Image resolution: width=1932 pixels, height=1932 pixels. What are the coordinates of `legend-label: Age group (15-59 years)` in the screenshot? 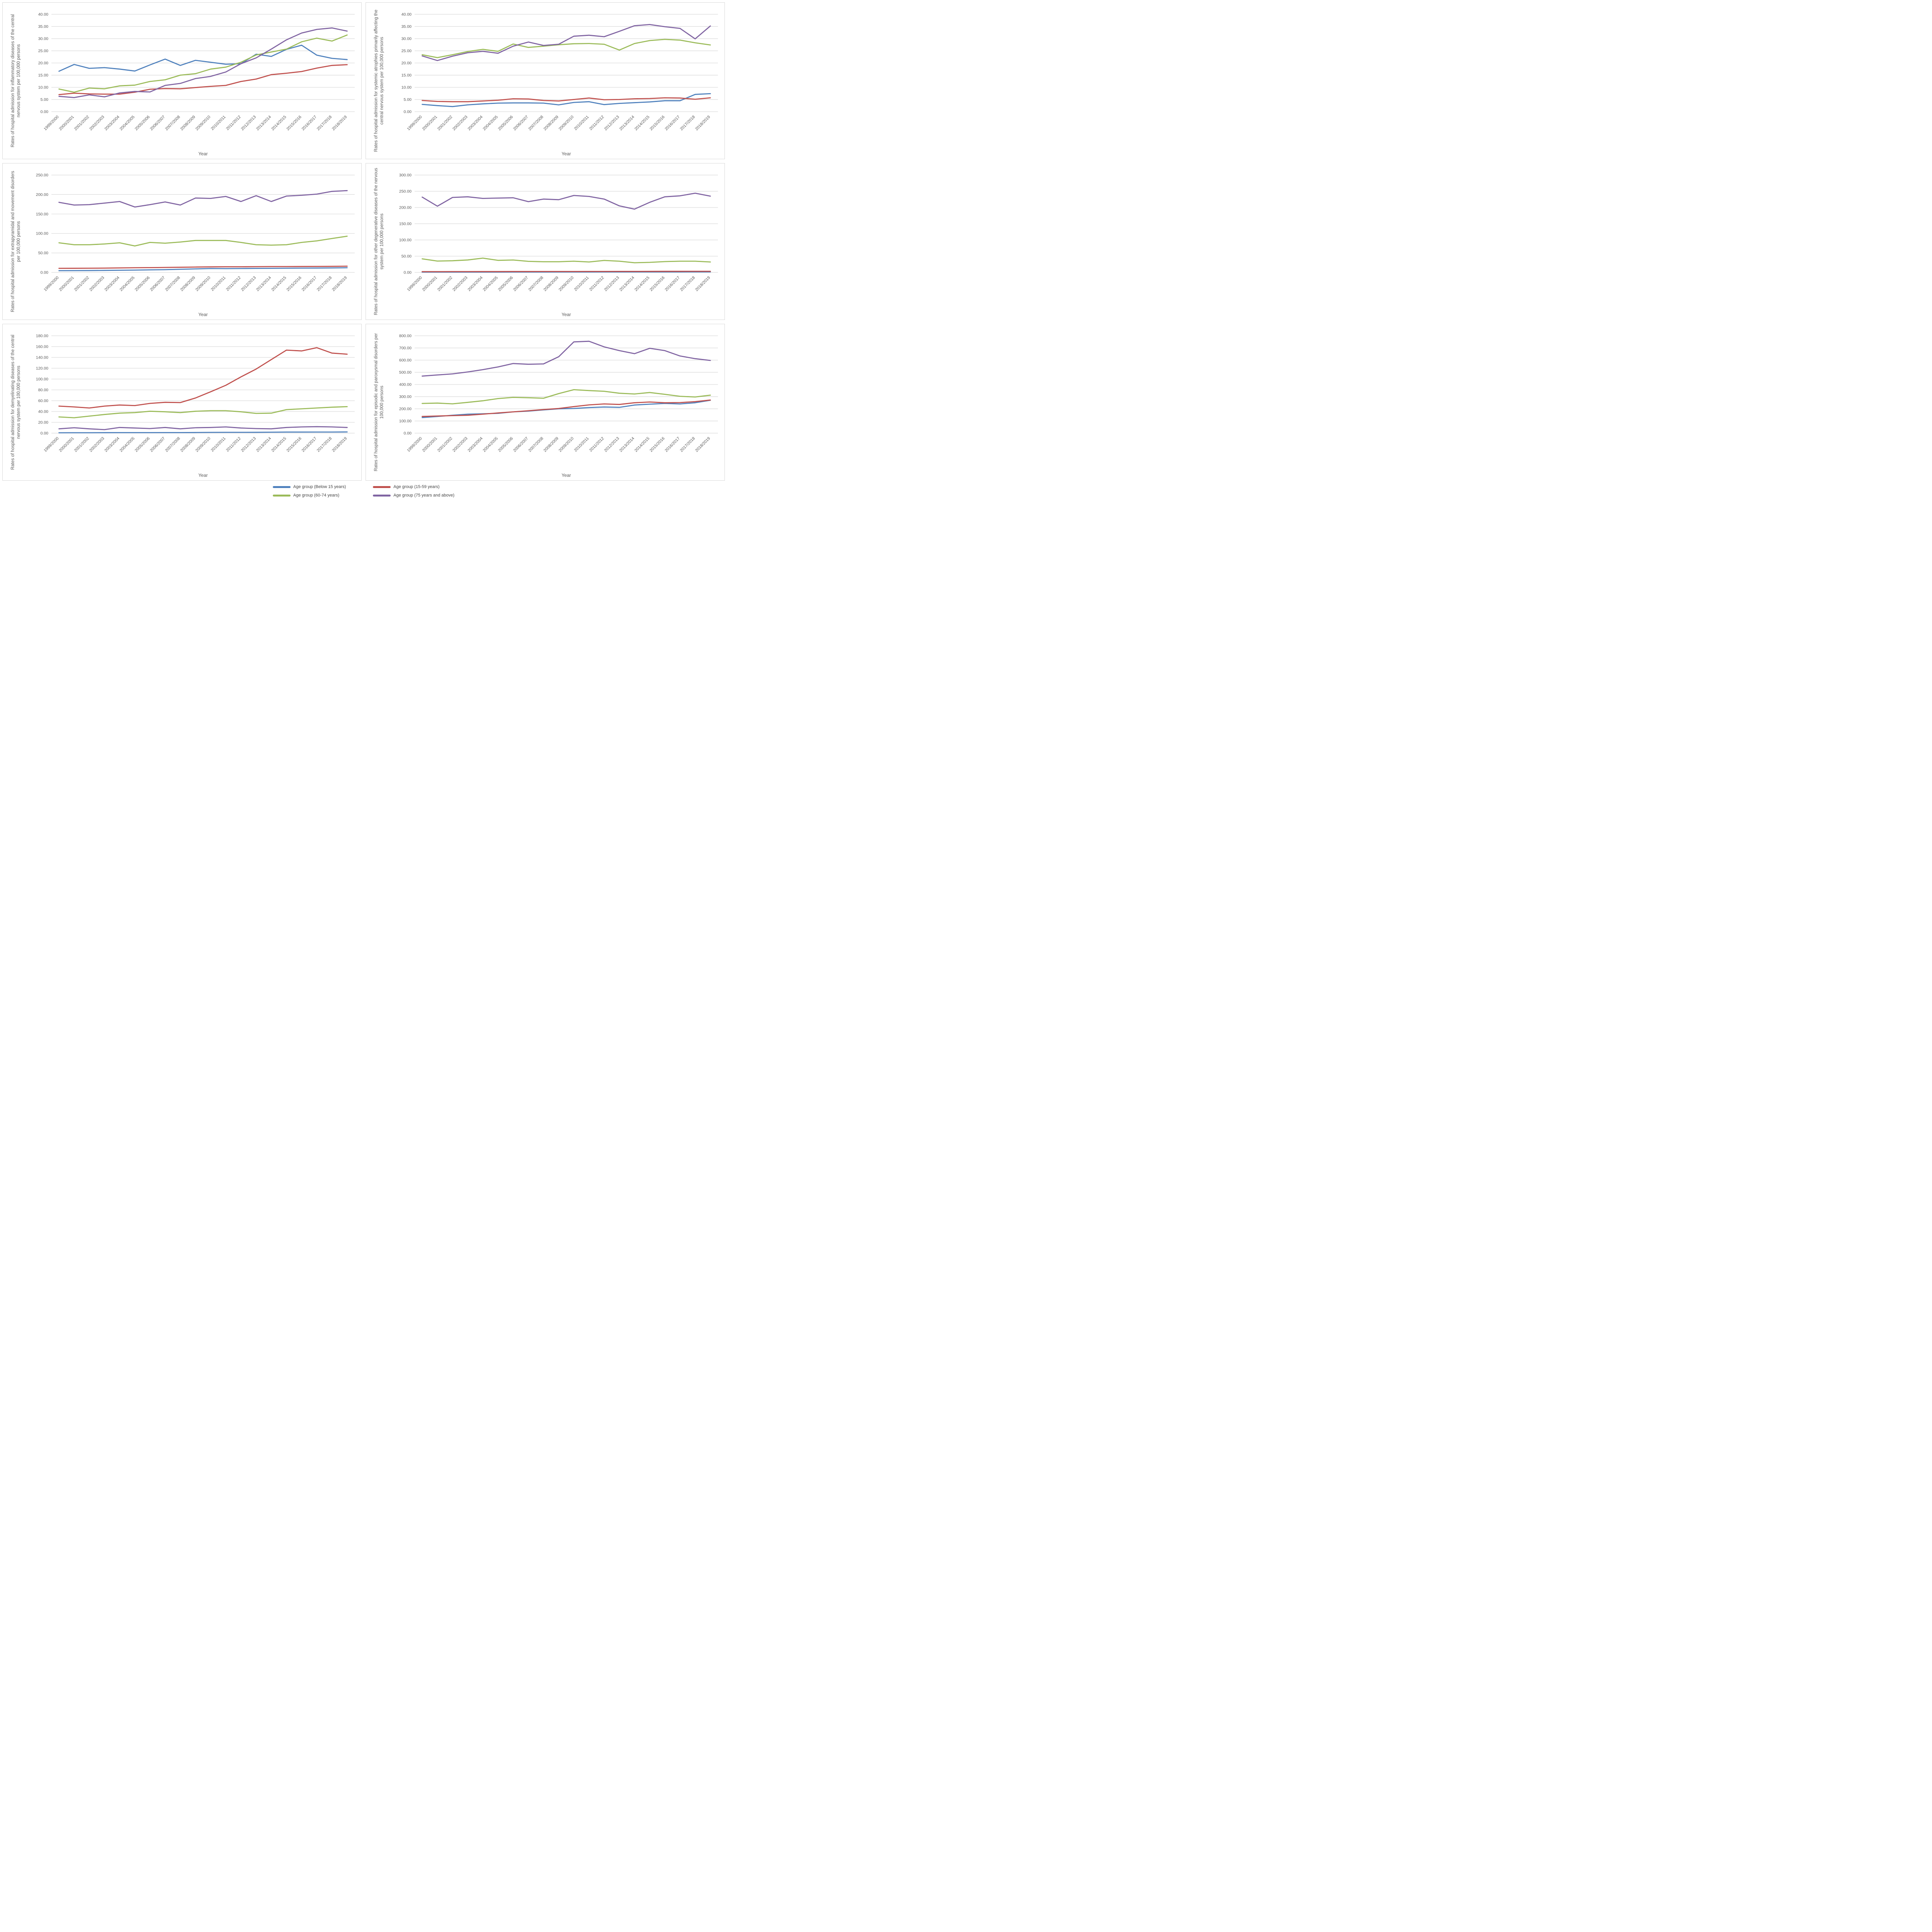 It's located at (417, 487).